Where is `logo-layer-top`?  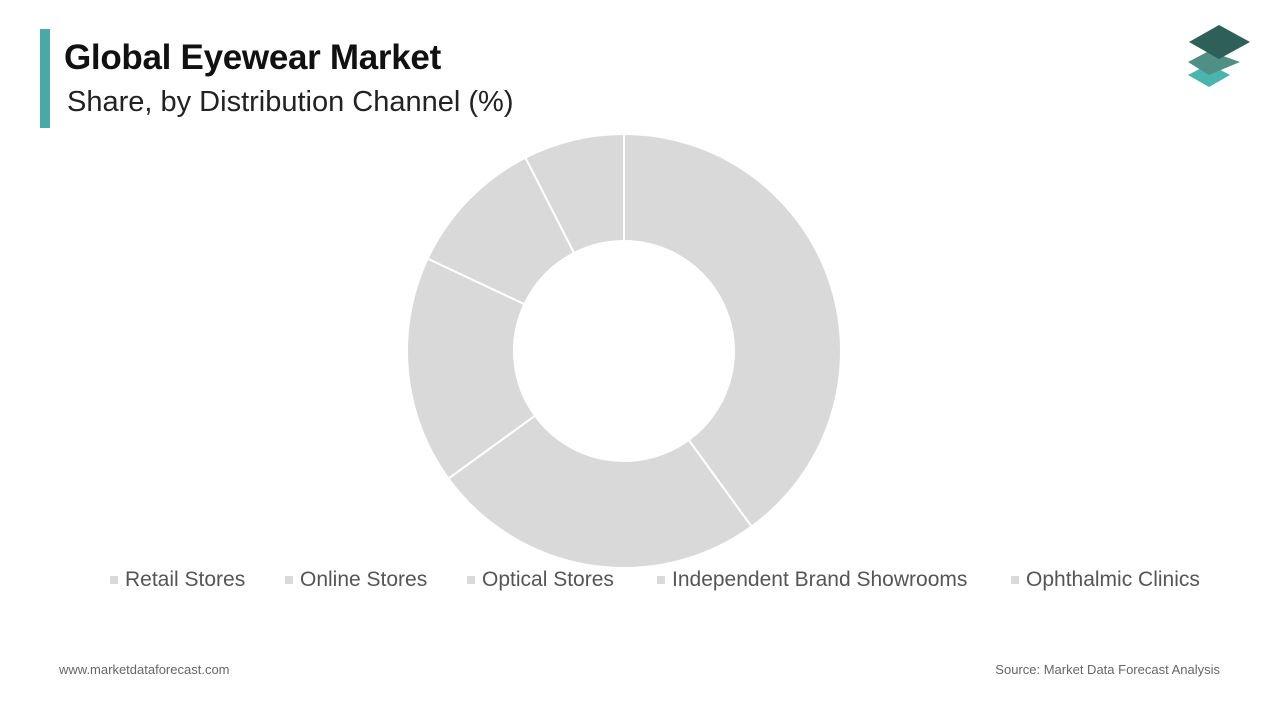
logo-layer-top is located at coordinates (1219, 42).